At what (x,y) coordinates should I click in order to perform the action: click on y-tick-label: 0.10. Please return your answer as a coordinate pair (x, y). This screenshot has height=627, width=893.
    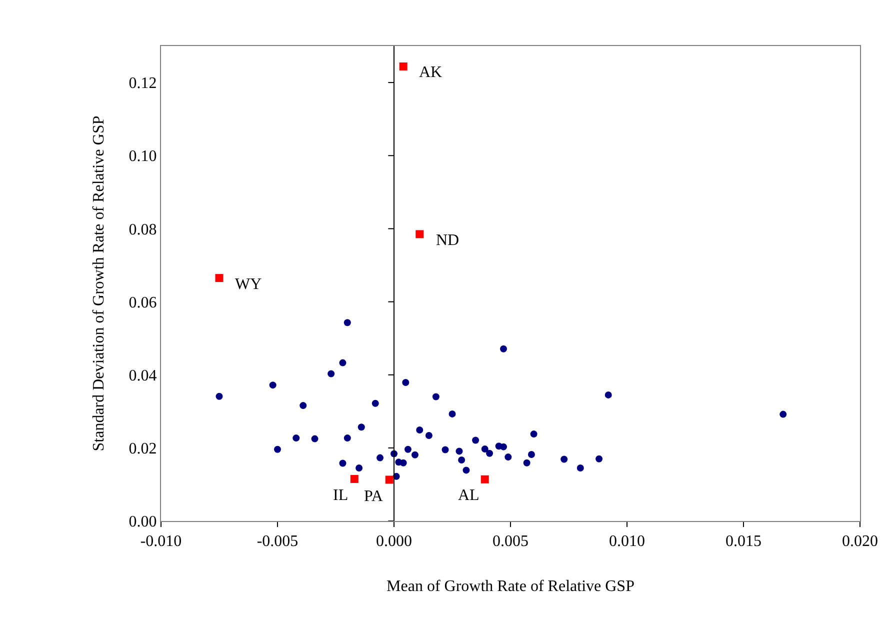
    Looking at the image, I should click on (142, 157).